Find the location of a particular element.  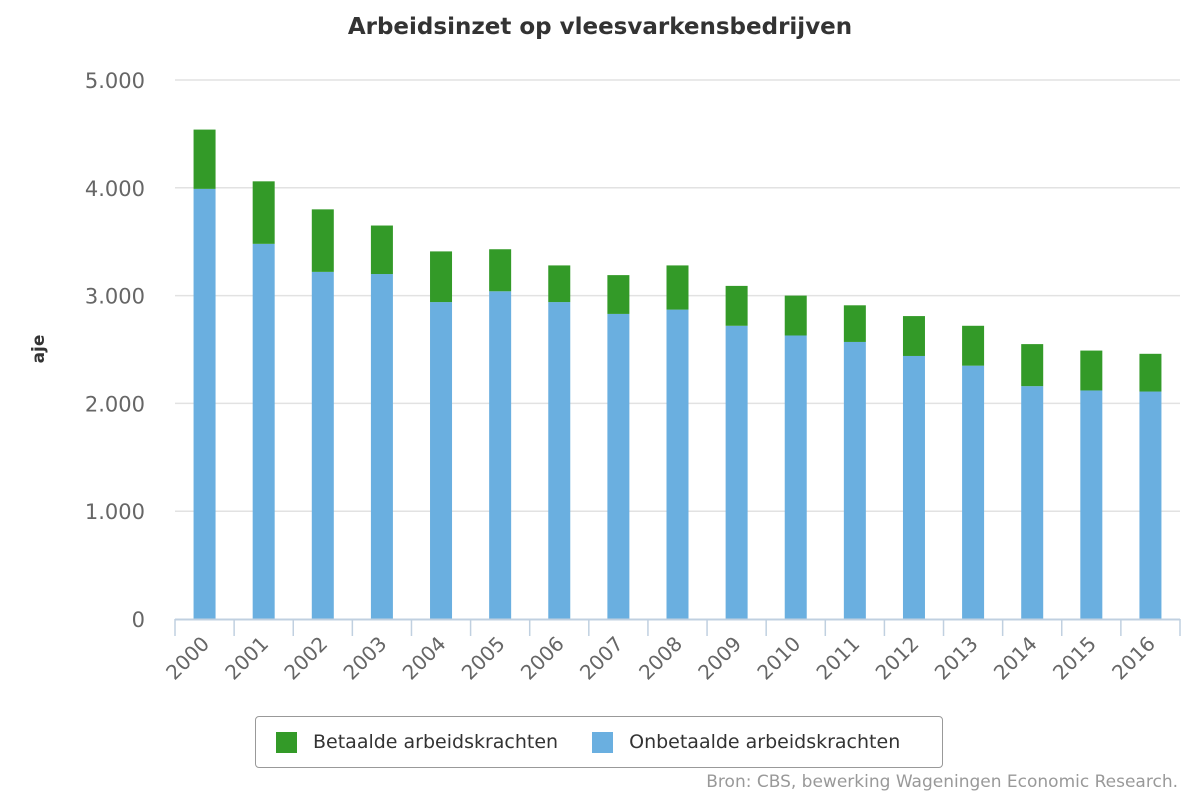

x-tick-label: 2007 is located at coordinates (601, 658).